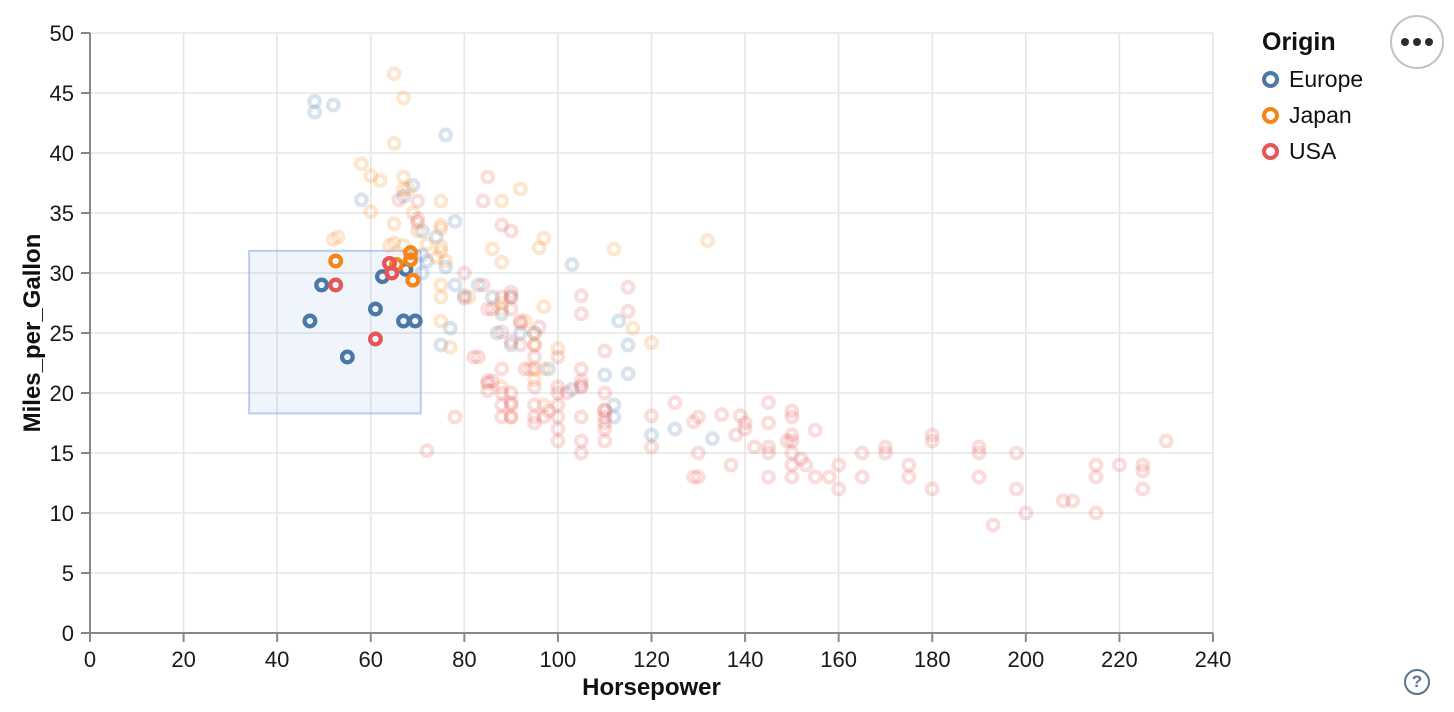  What do you see at coordinates (371, 659) in the screenshot?
I see `x-tick-label: 60` at bounding box center [371, 659].